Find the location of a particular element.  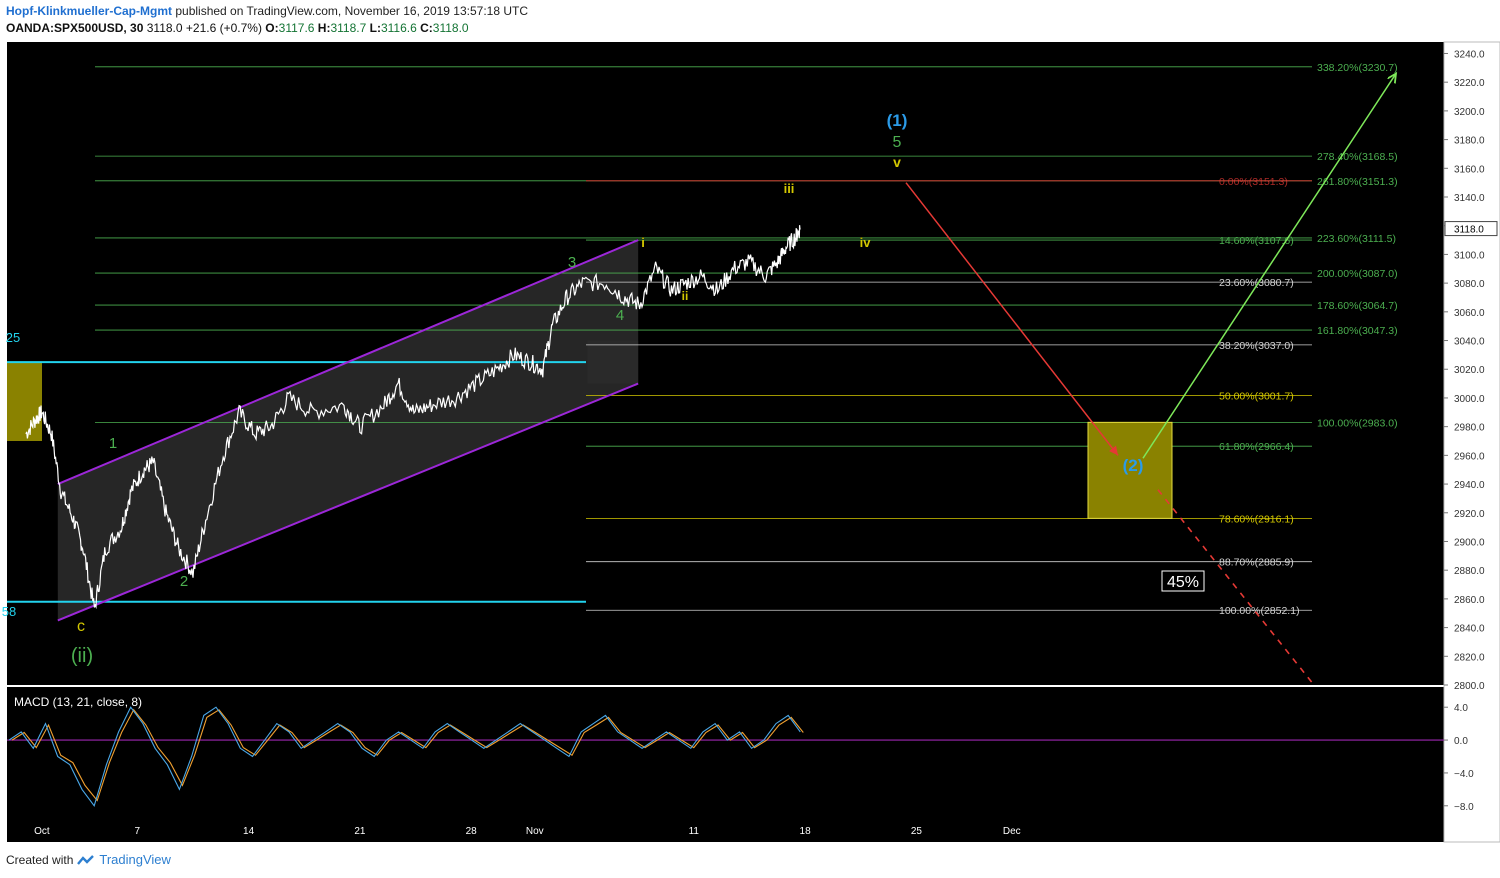

price-axis-label: 3020.0 is located at coordinates (1469, 370).